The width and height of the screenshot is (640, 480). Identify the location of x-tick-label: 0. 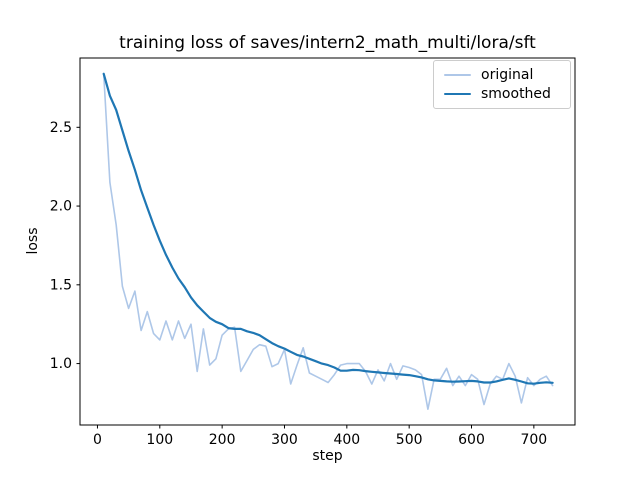
(97, 440).